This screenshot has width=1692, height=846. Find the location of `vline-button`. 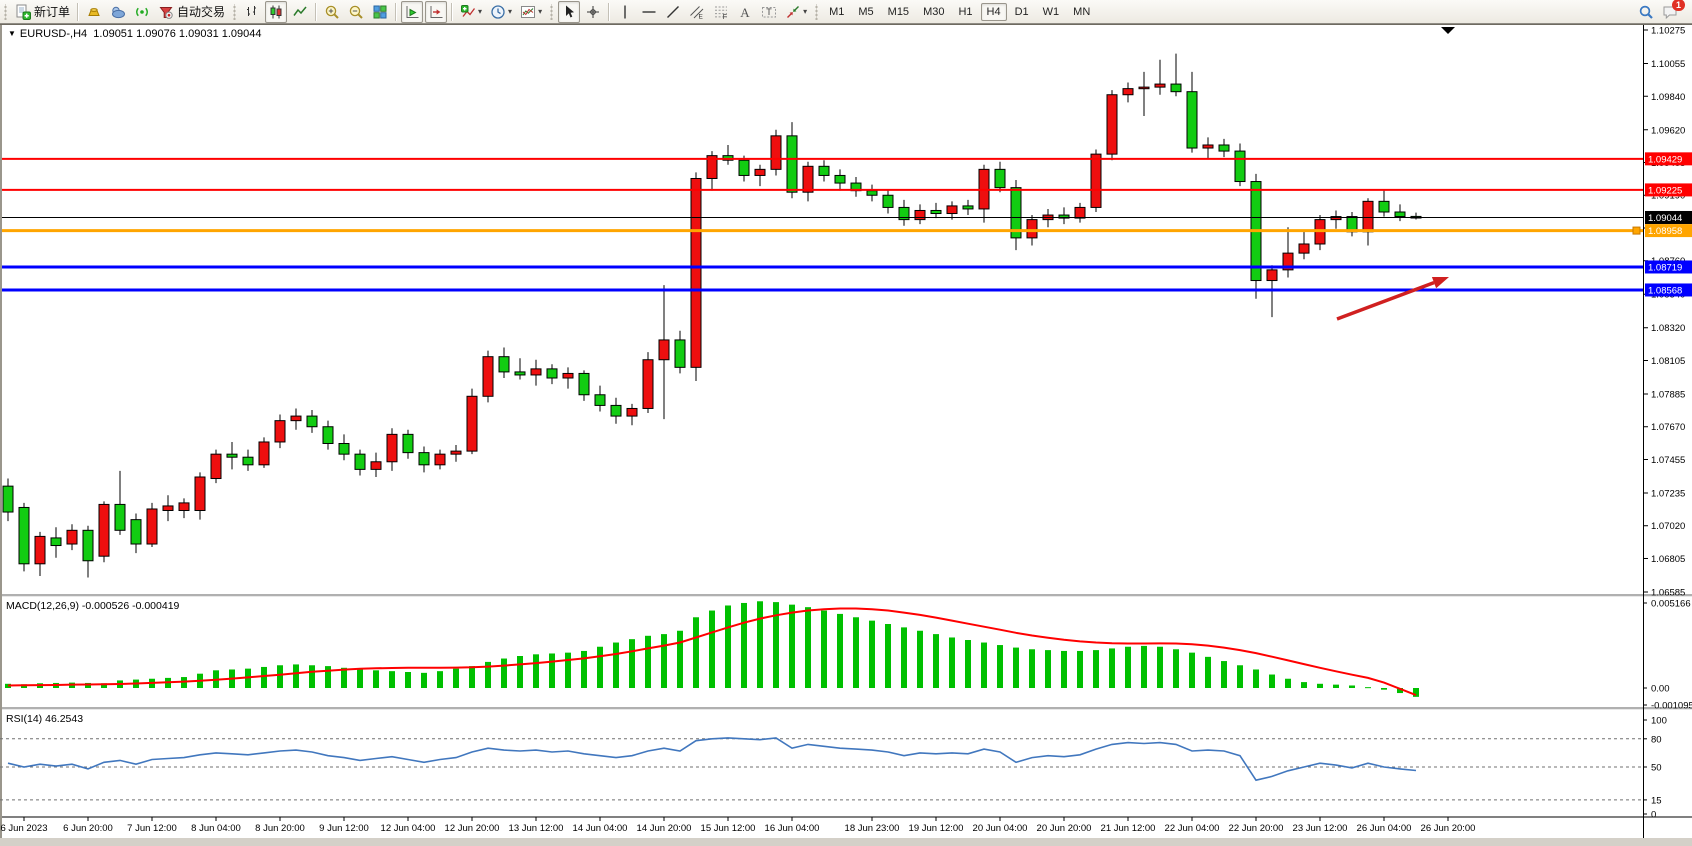

vline-button is located at coordinates (625, 12).